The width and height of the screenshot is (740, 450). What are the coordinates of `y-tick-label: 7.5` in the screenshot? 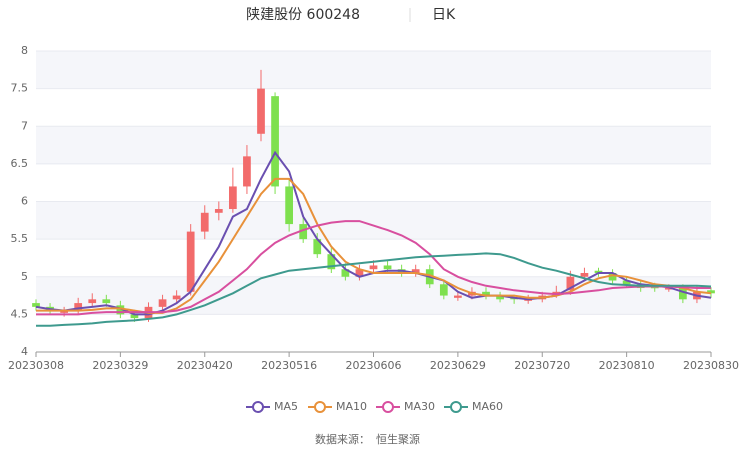 It's located at (20, 88).